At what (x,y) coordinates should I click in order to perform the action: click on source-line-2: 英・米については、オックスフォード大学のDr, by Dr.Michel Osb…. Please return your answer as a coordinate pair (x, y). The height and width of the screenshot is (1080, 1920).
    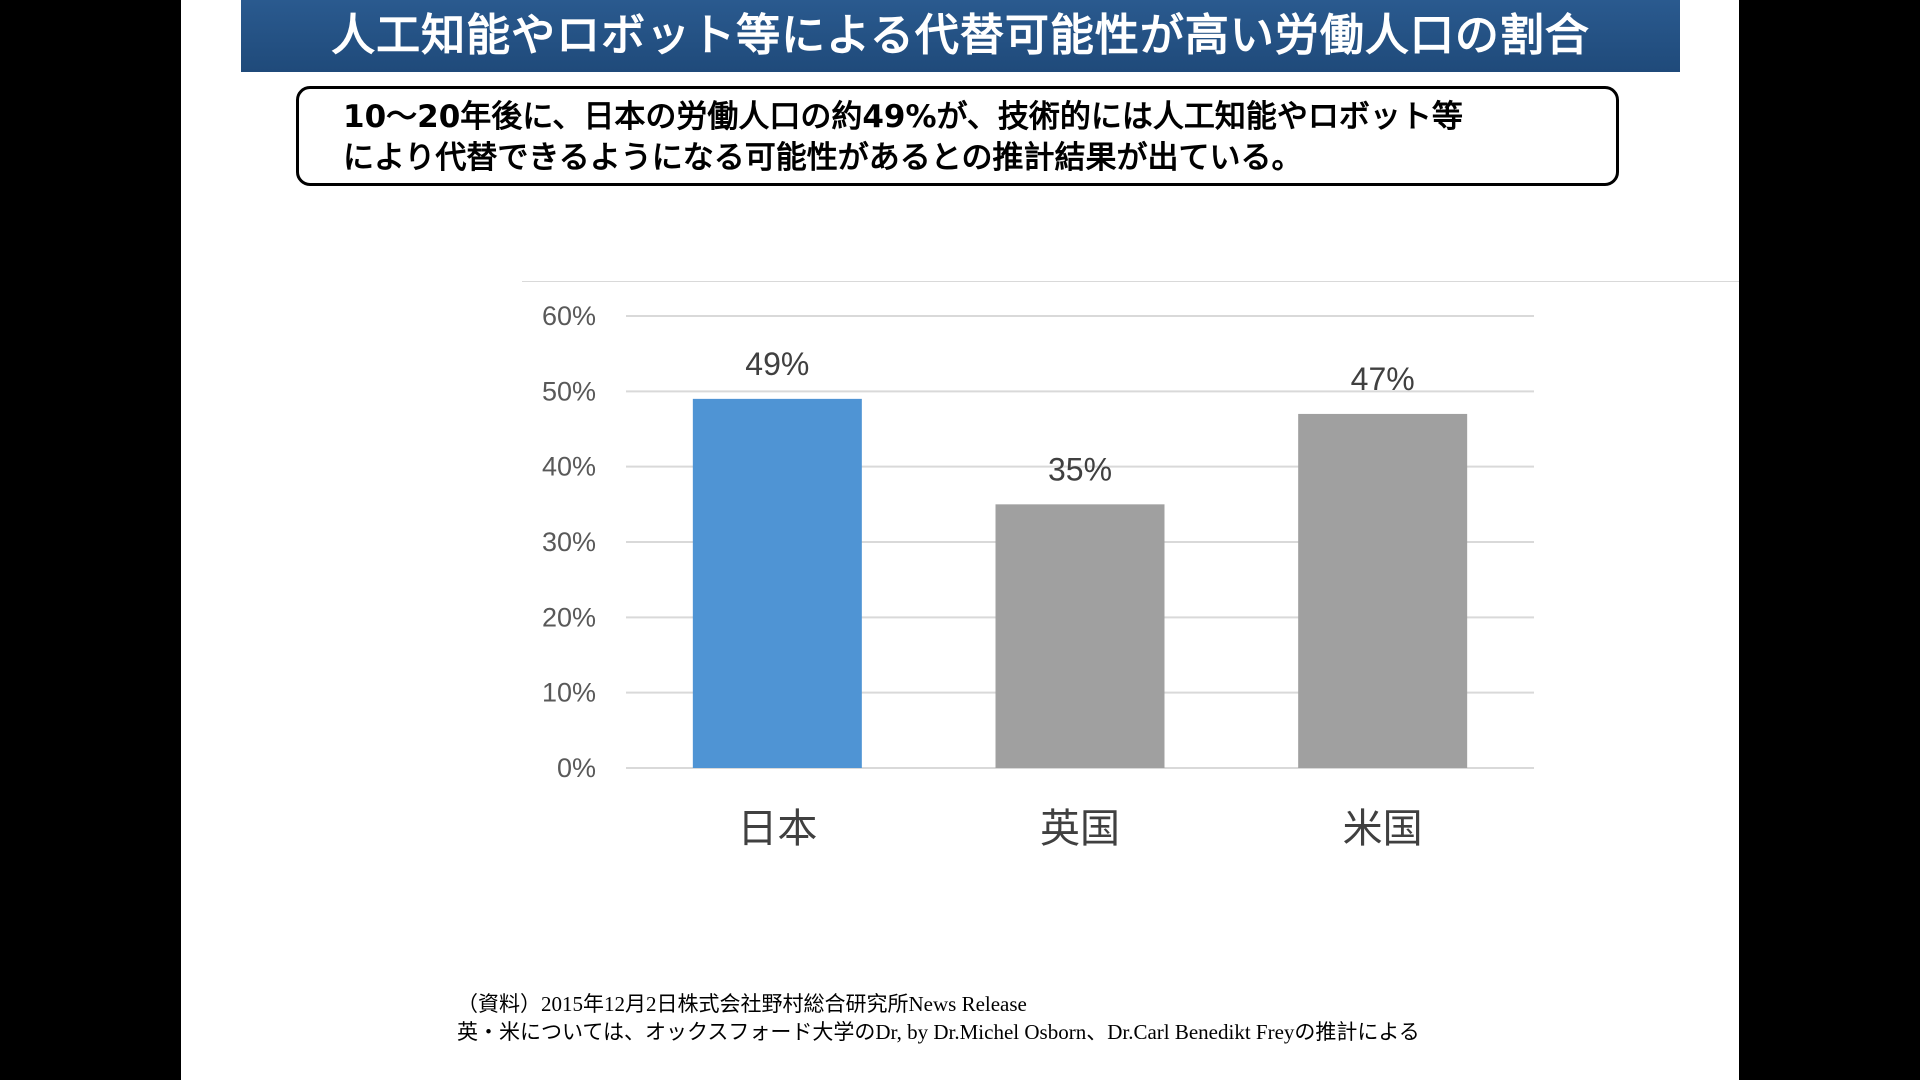
    Looking at the image, I should click on (938, 1032).